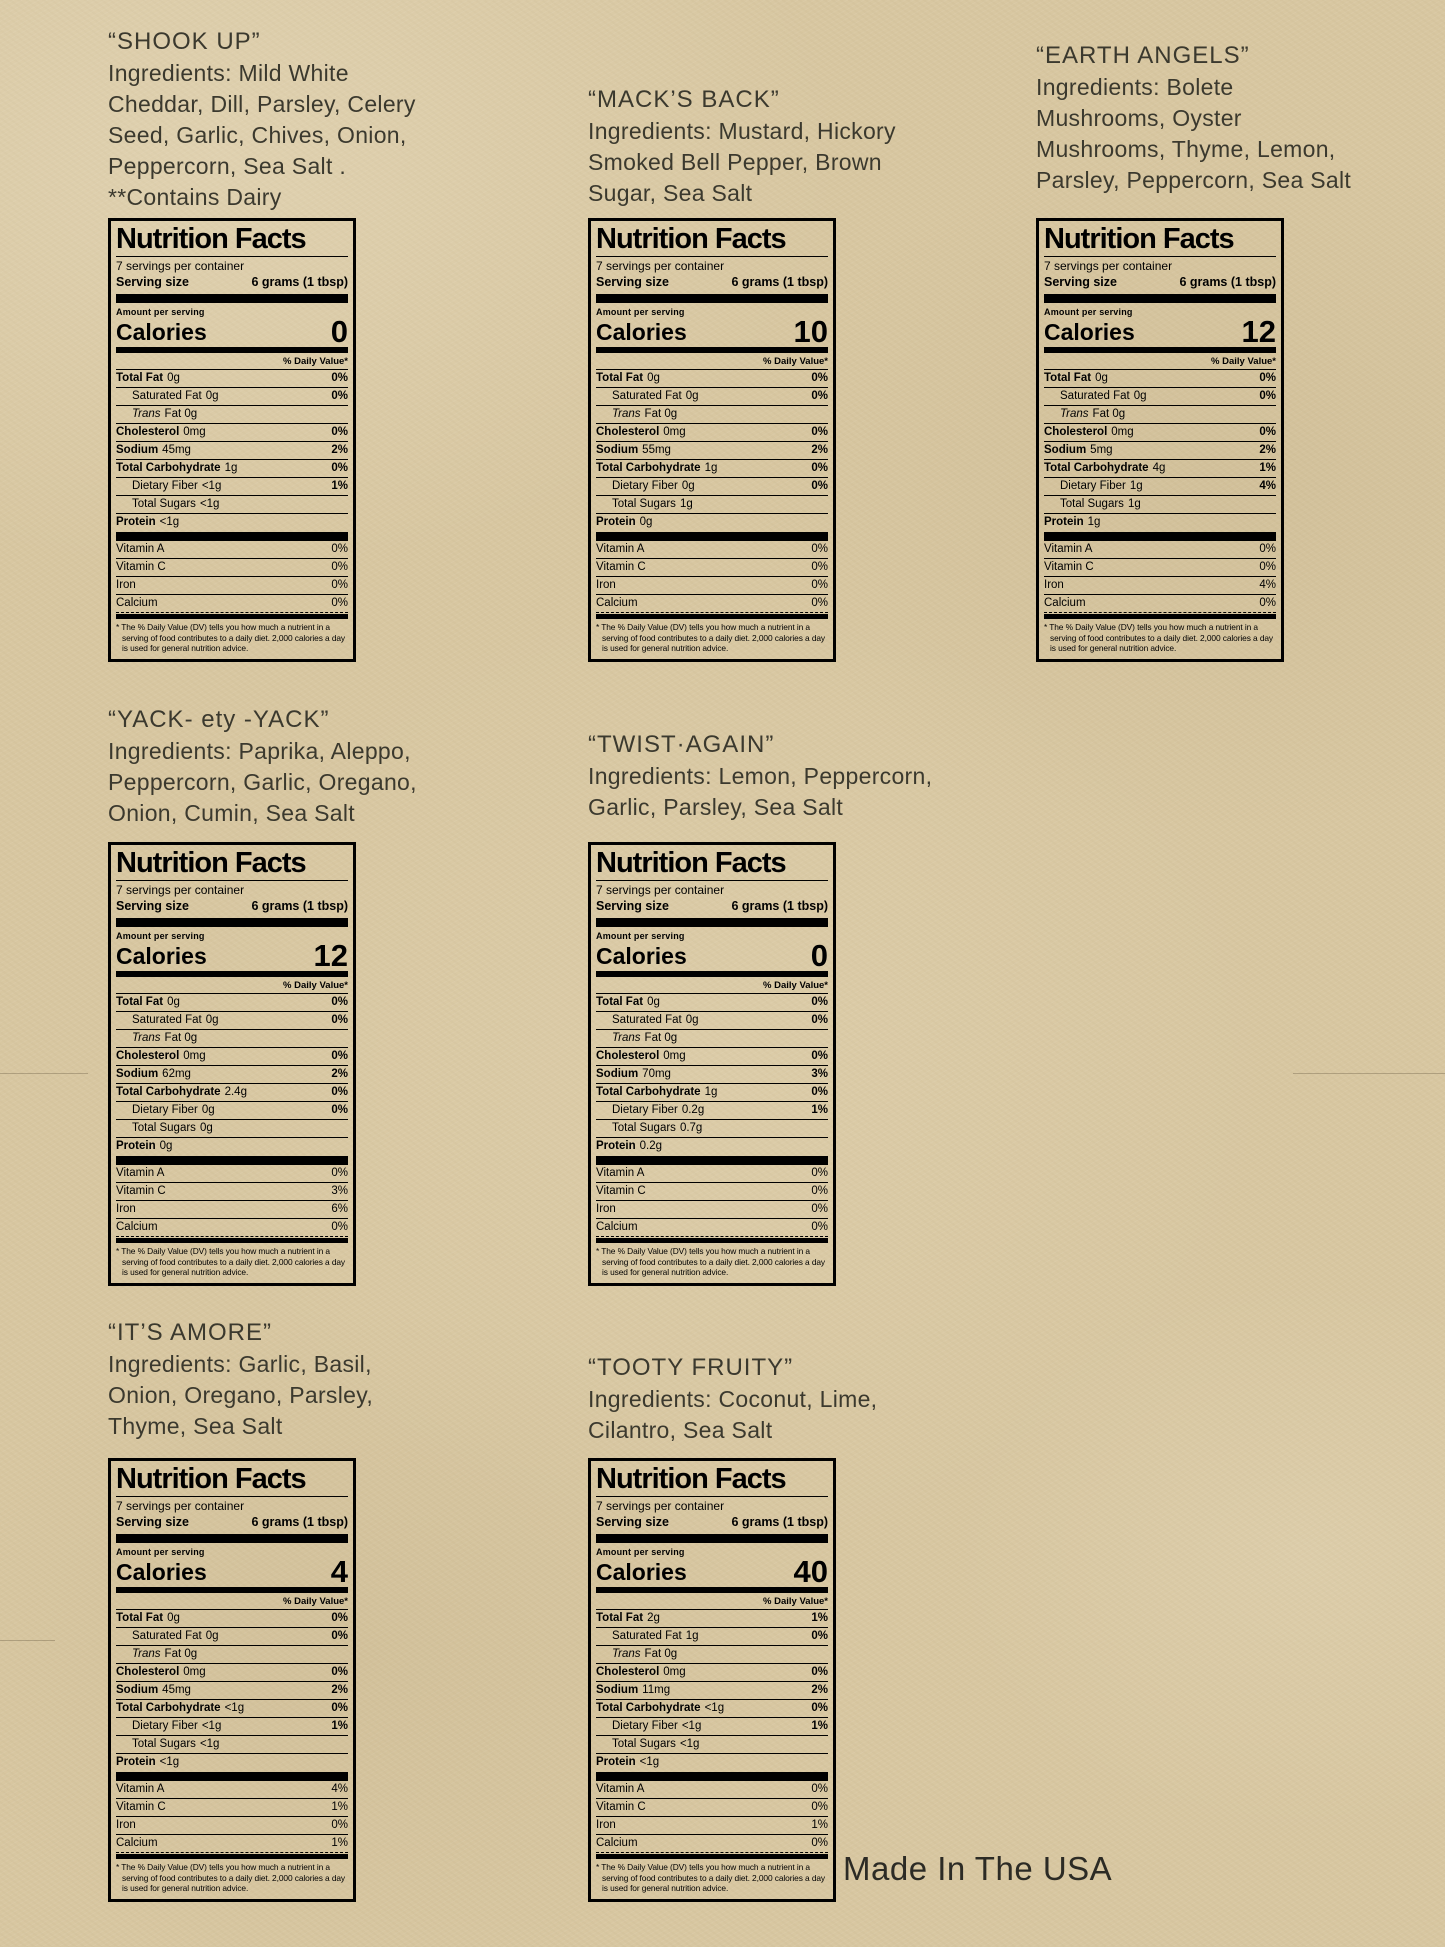  I want to click on vitamin-name: Iron, so click(606, 1209).